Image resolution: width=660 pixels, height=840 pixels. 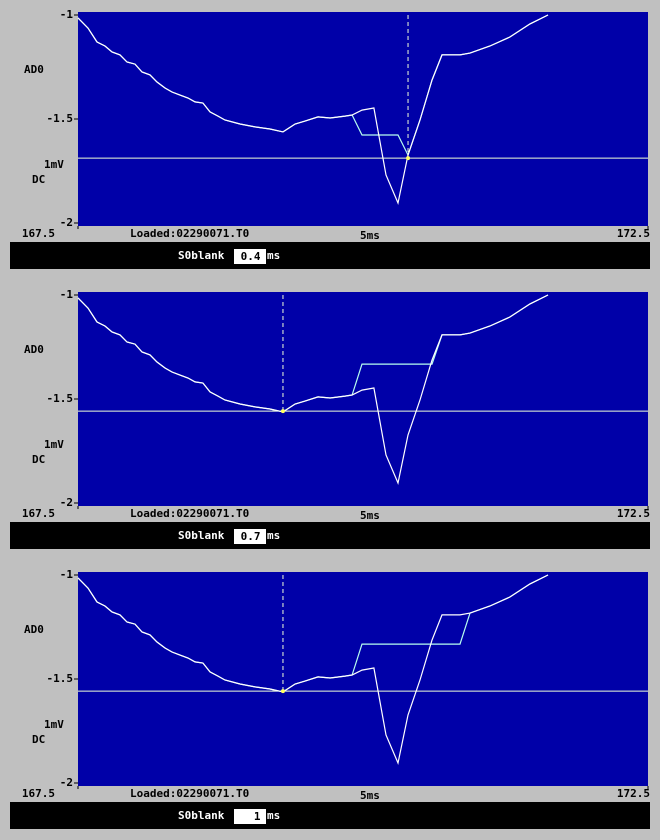 I want to click on blank-value: 1, so click(x=247, y=816).